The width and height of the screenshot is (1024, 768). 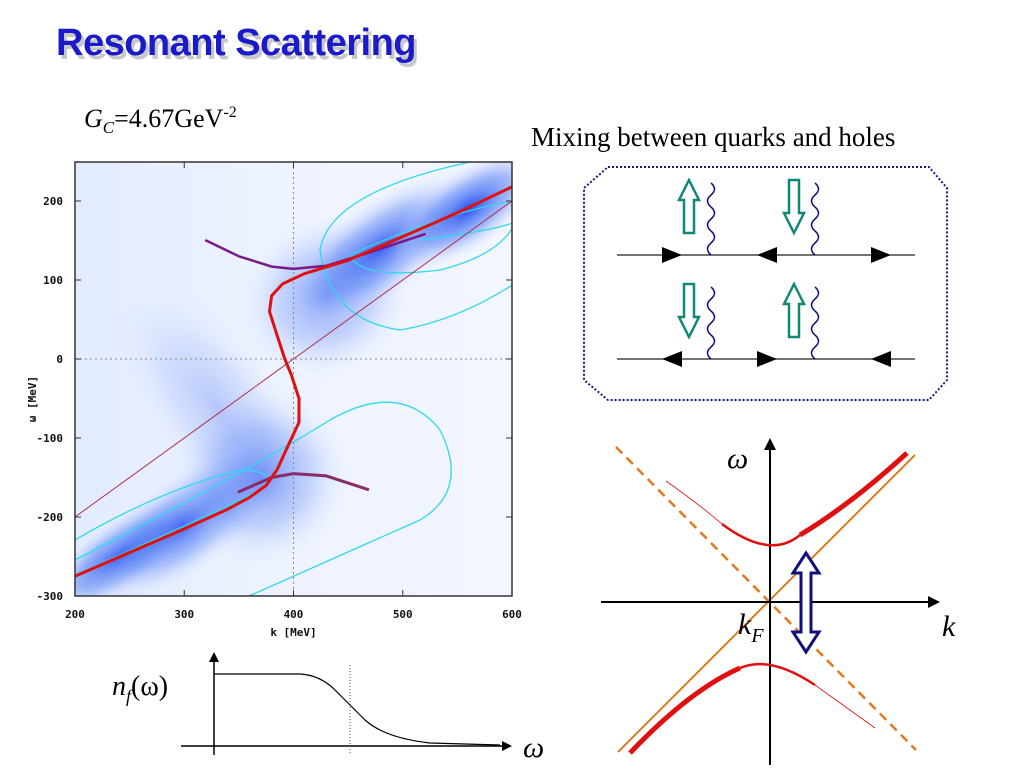 What do you see at coordinates (294, 614) in the screenshot?
I see `x-tick-label: 400` at bounding box center [294, 614].